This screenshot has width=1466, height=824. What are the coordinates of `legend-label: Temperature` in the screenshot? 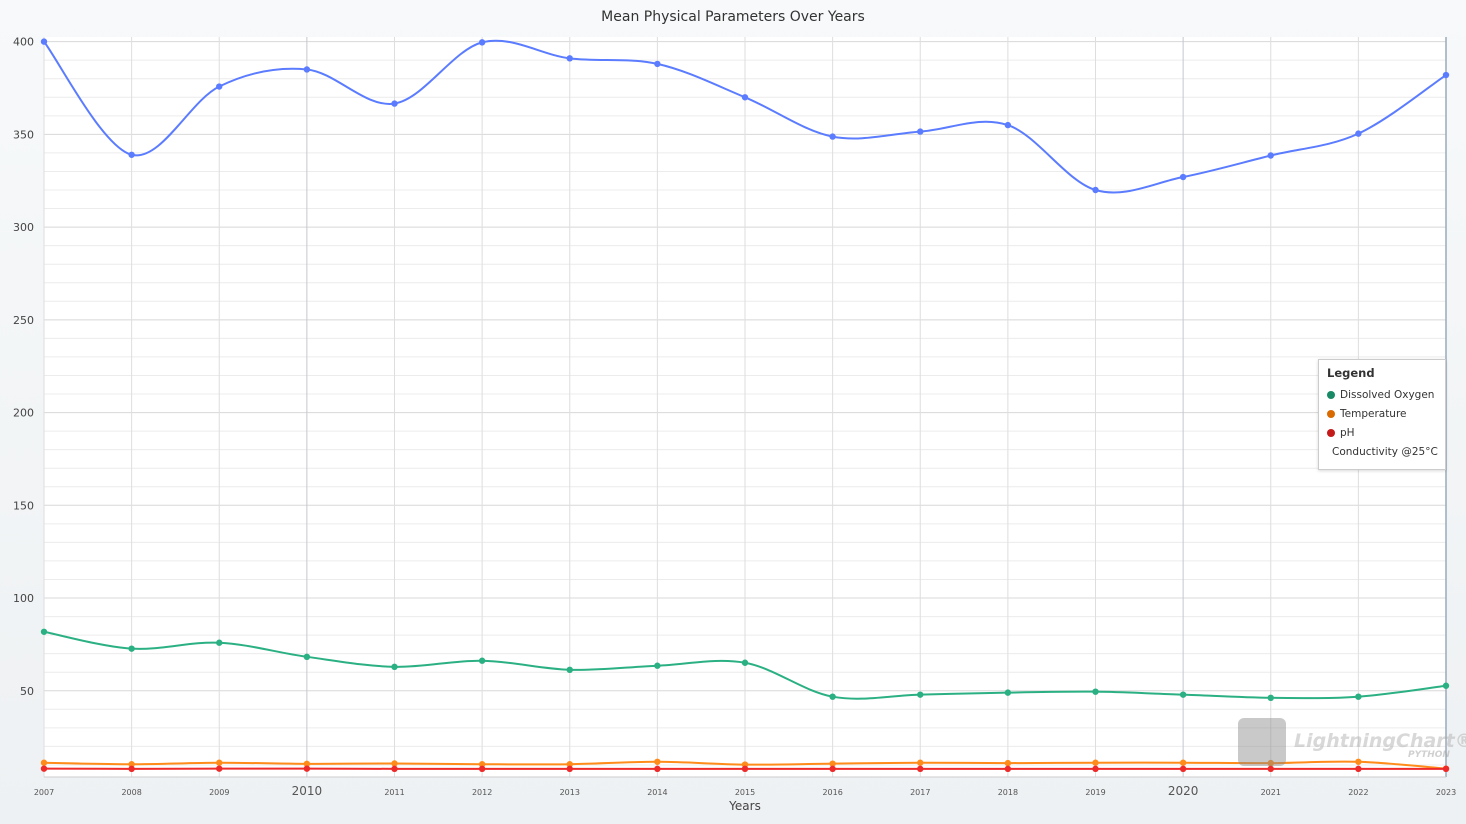 It's located at (1373, 413).